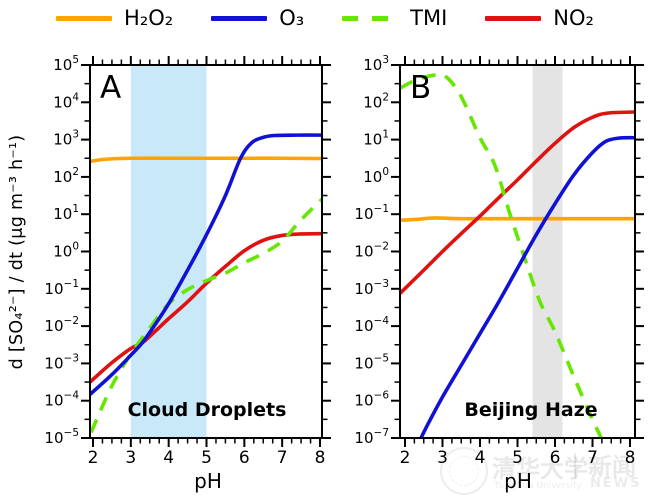 This screenshot has width=650, height=500. Describe the element at coordinates (429, 18) in the screenshot. I see `legend-label-tmi: TMI` at that location.